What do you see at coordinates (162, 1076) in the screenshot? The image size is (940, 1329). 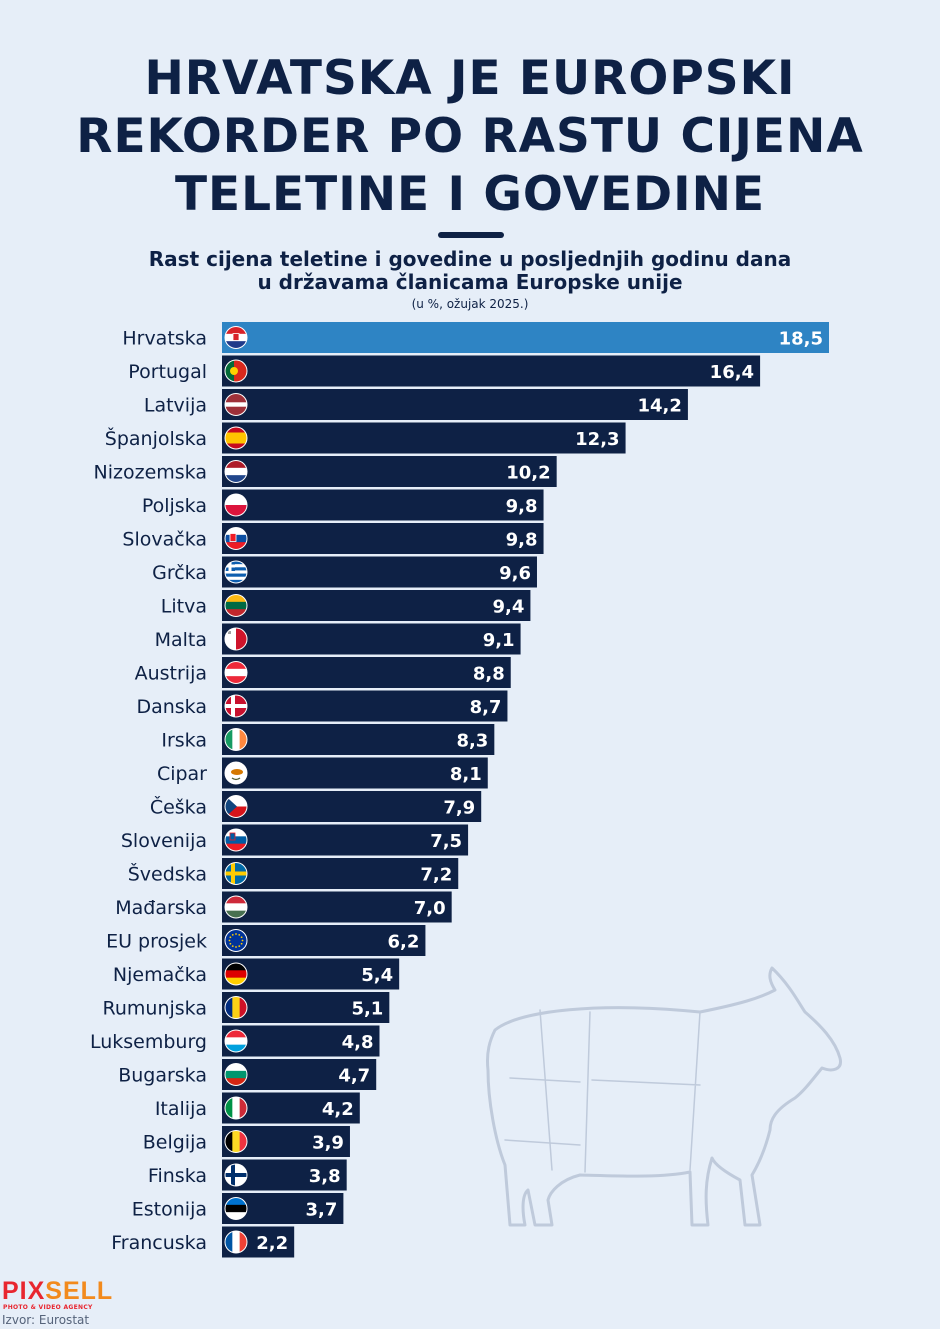 I see `category-label: Bugarska` at bounding box center [162, 1076].